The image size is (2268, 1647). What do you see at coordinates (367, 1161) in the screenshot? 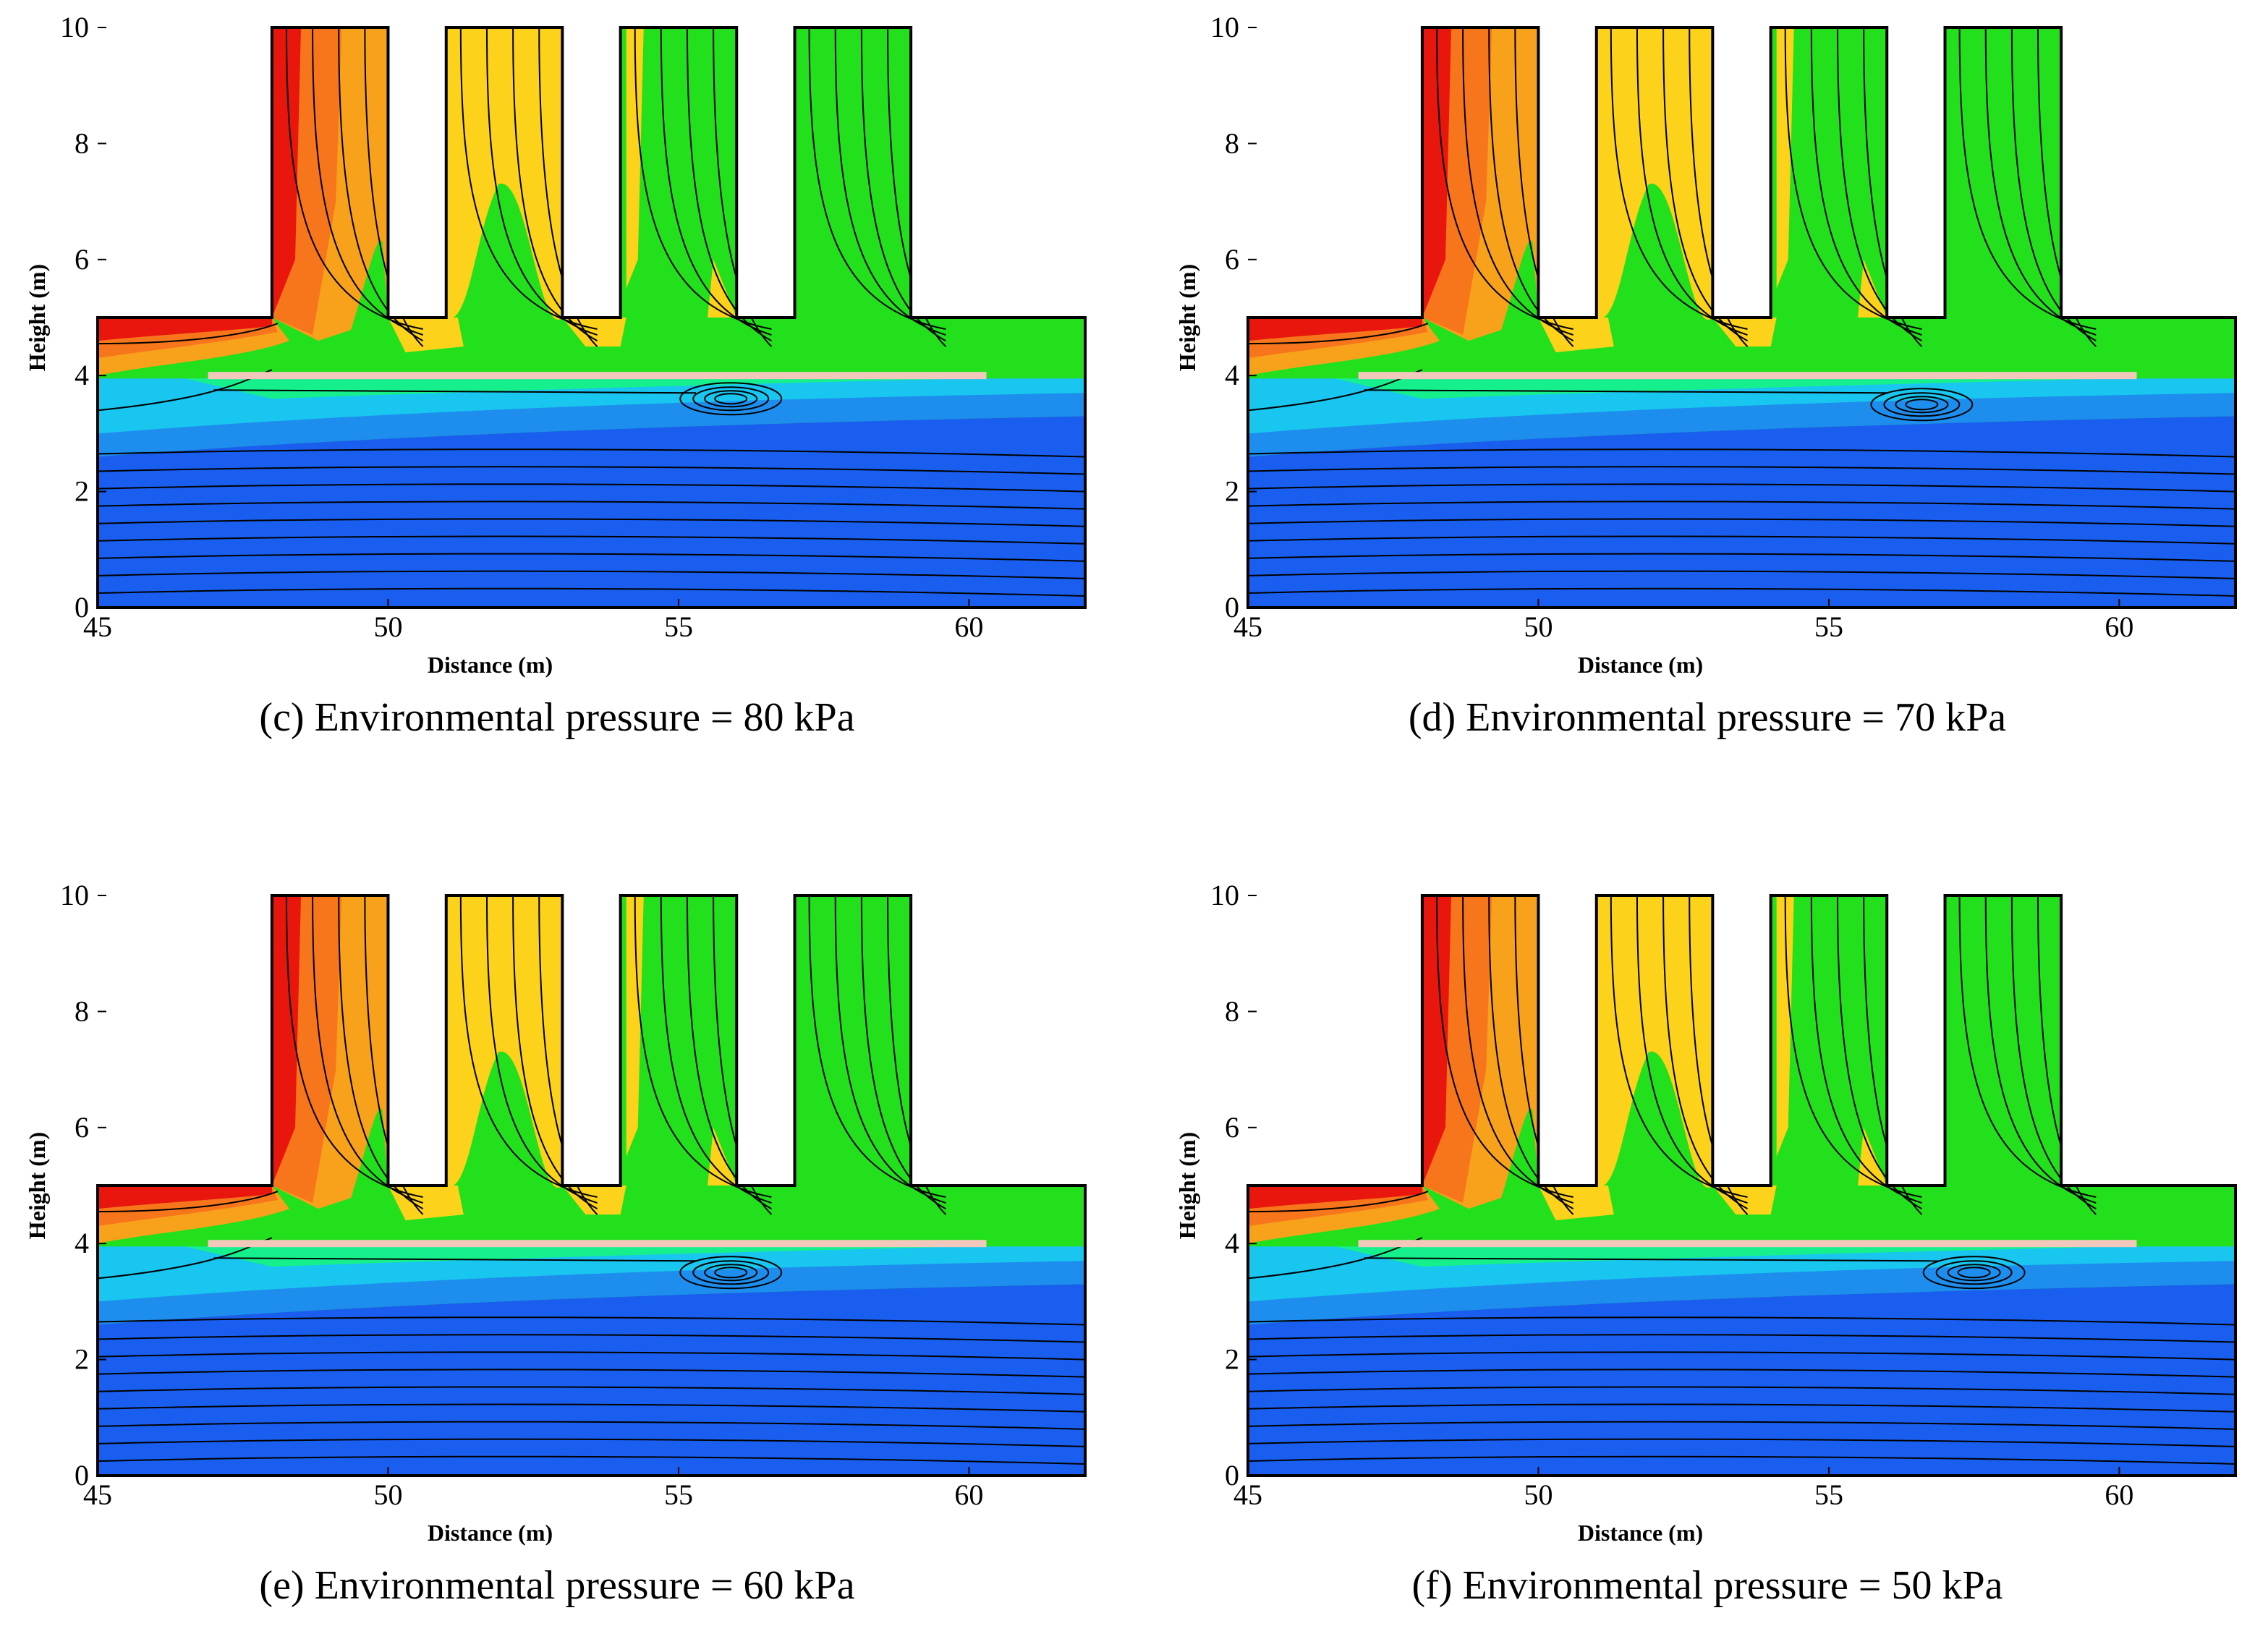
I see `contour-shaft1-green` at bounding box center [367, 1161].